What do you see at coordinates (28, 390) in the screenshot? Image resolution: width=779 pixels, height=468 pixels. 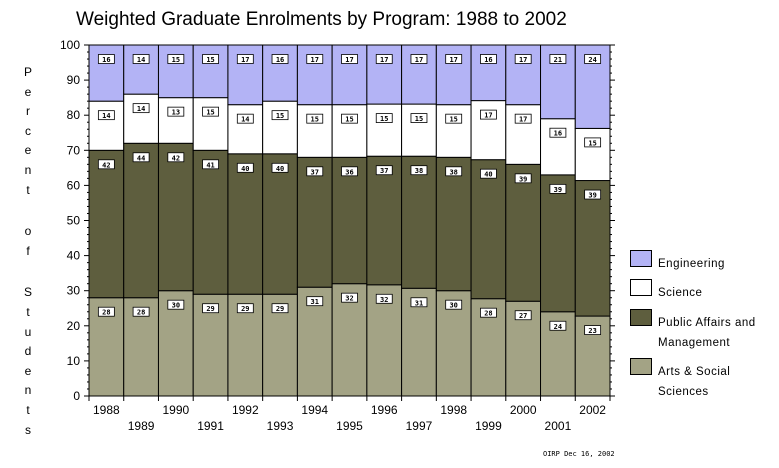 I see `y-axis-label-letter: n` at bounding box center [28, 390].